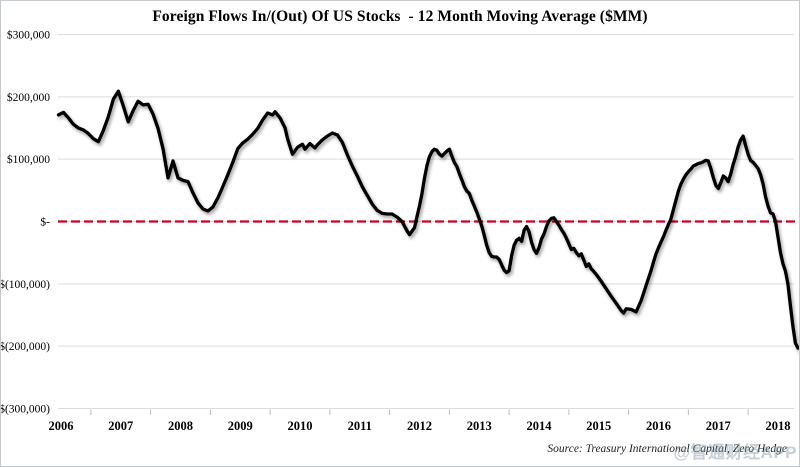 The height and width of the screenshot is (467, 800). What do you see at coordinates (25, 284) in the screenshot?
I see `y-tick-label: $(100,000)` at bounding box center [25, 284].